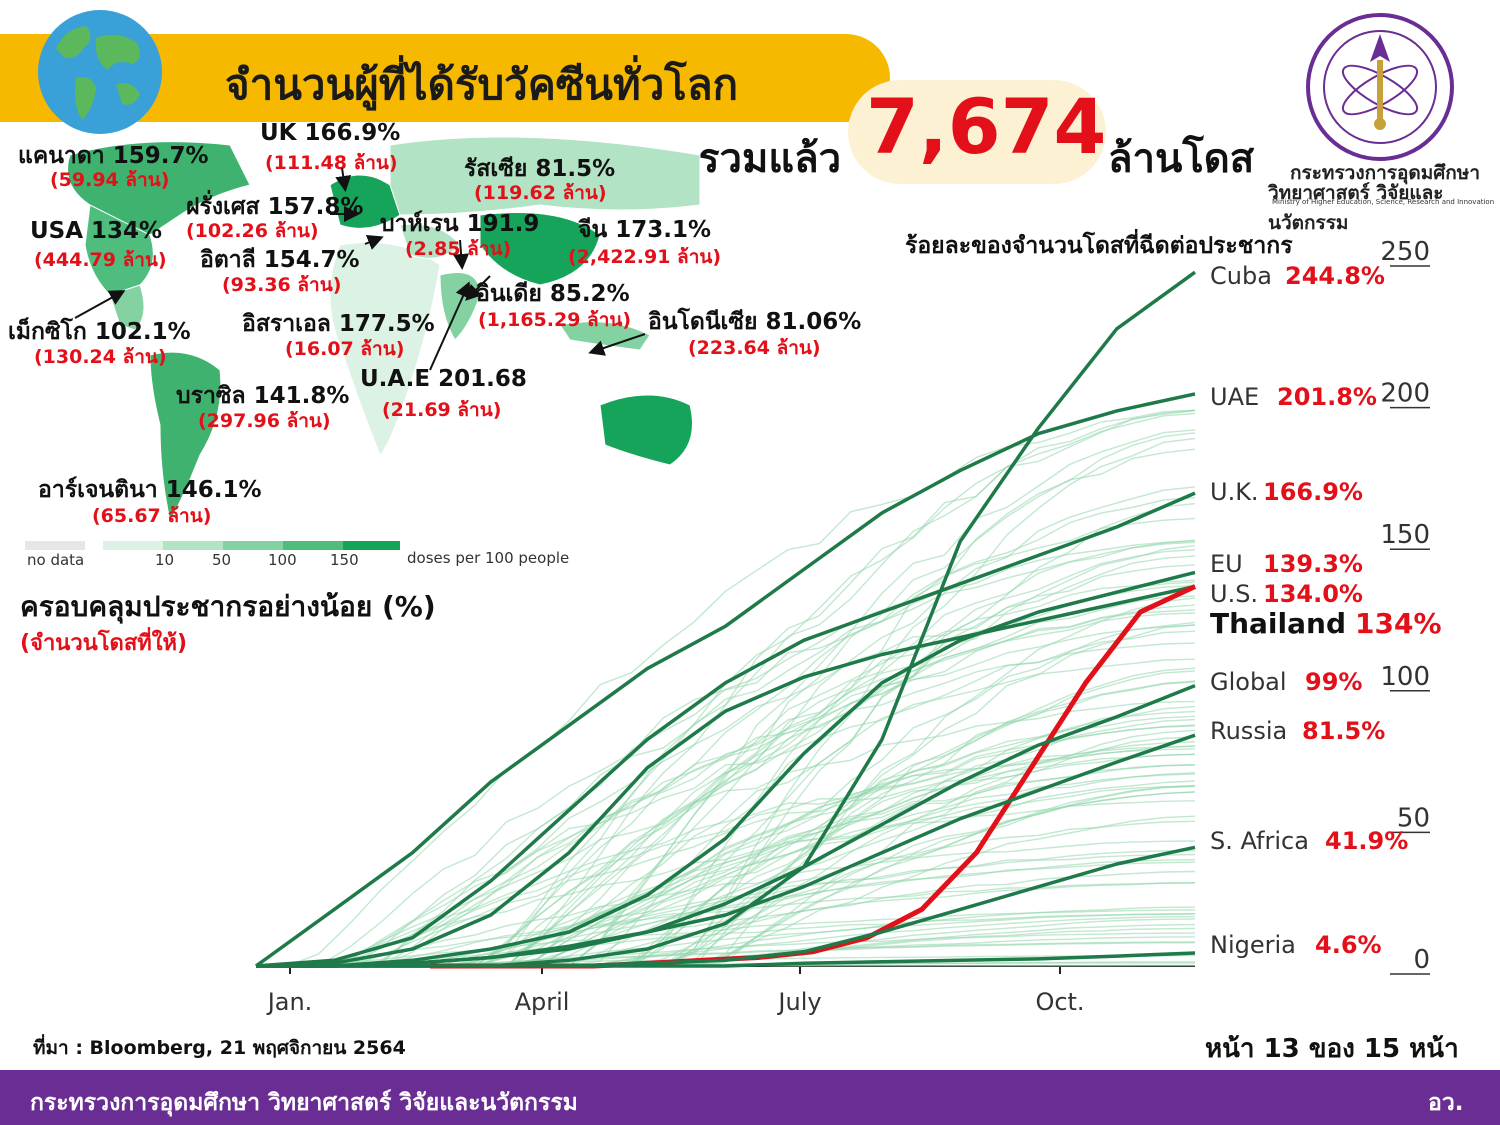 Image resolution: width=1500 pixels, height=1125 pixels. I want to click on coverage-title: ครอบคลุมประชากรอย่างน้อย (%), so click(228, 606).